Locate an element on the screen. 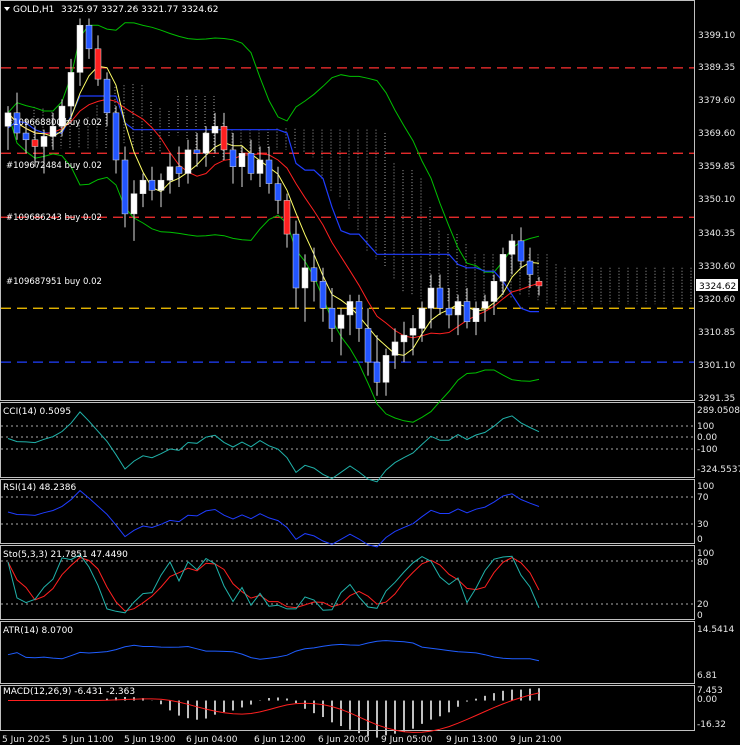 Image resolution: width=740 pixels, height=745 pixels. time-tick: 6 Jun 04:00 is located at coordinates (212, 740).